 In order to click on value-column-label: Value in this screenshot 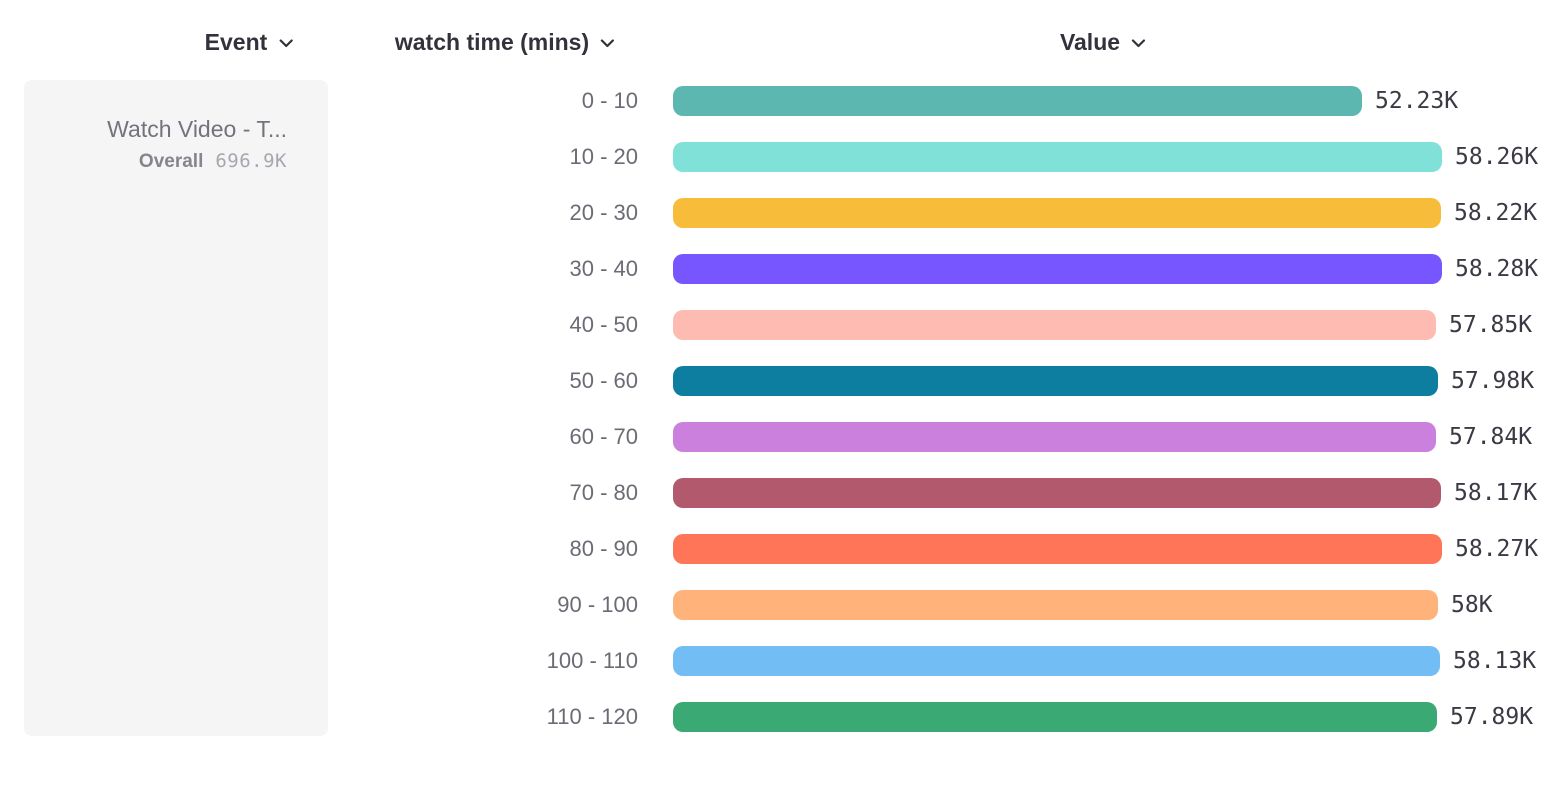, I will do `click(1090, 41)`.